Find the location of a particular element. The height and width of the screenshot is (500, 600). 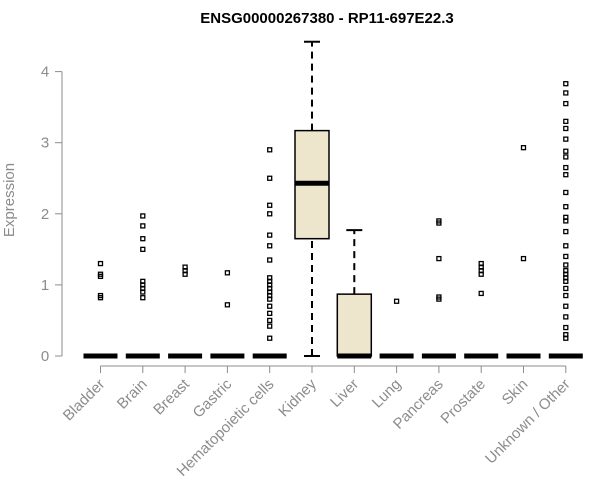

box-kidney is located at coordinates (312, 198).